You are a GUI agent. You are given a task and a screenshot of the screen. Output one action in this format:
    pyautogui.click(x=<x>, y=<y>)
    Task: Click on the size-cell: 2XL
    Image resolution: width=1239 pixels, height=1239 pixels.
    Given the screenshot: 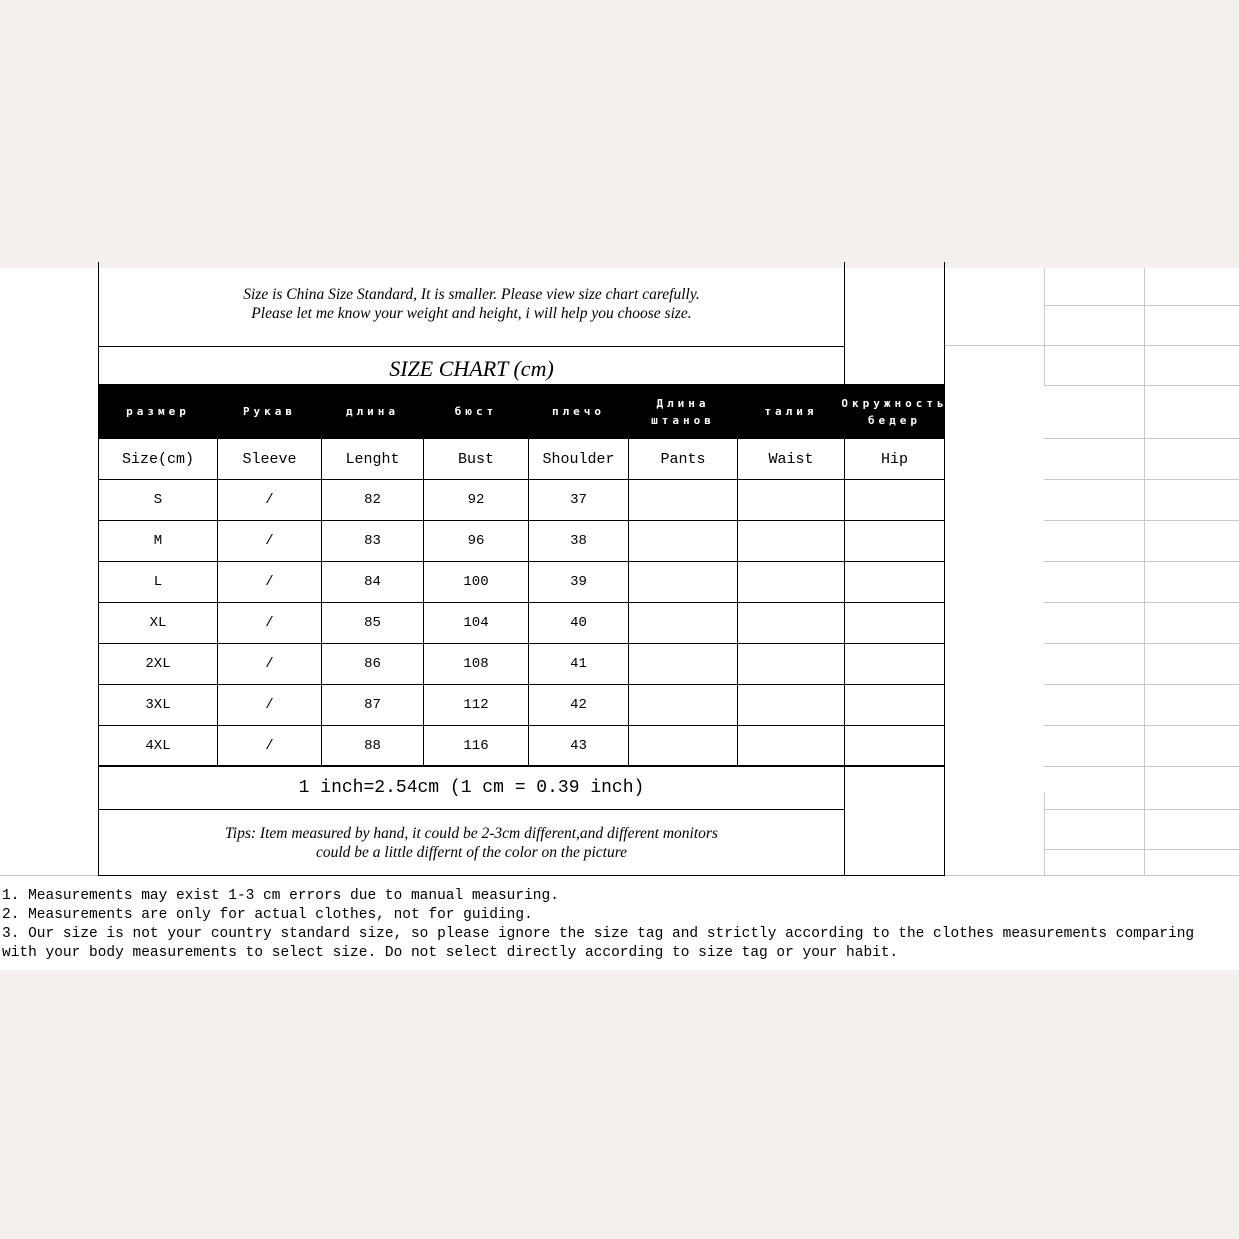 What is the action you would take?
    pyautogui.click(x=158, y=664)
    